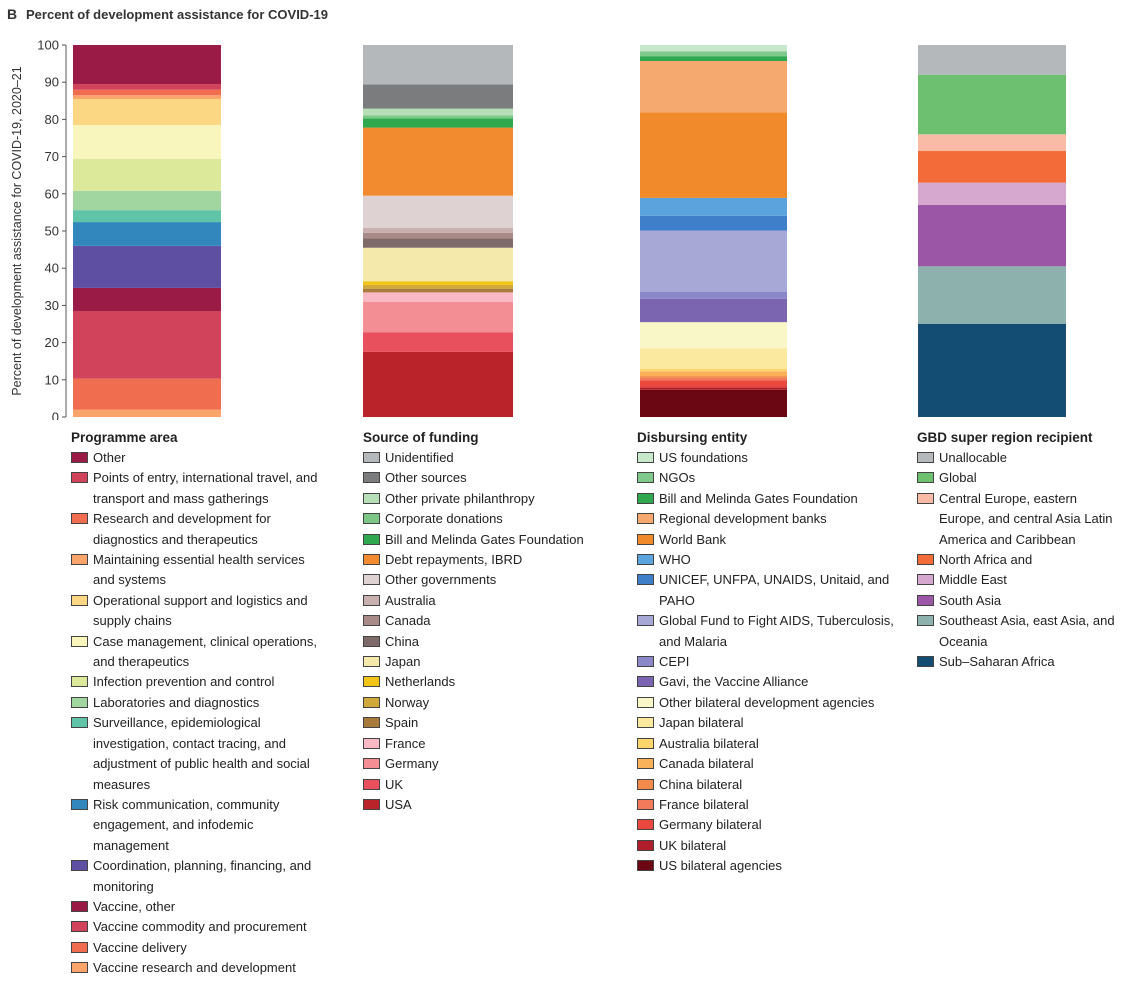  What do you see at coordinates (490, 785) in the screenshot?
I see `legend-item: UK` at bounding box center [490, 785].